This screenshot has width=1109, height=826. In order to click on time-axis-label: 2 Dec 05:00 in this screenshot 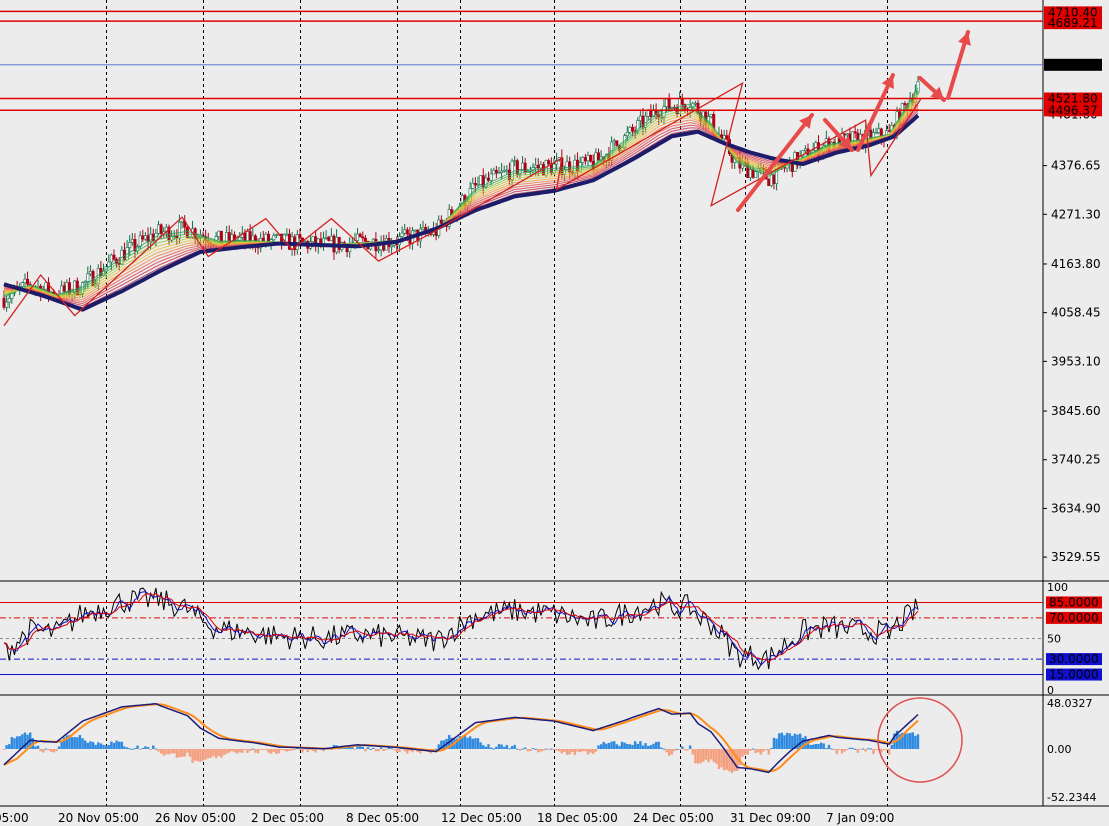, I will do `click(287, 818)`.